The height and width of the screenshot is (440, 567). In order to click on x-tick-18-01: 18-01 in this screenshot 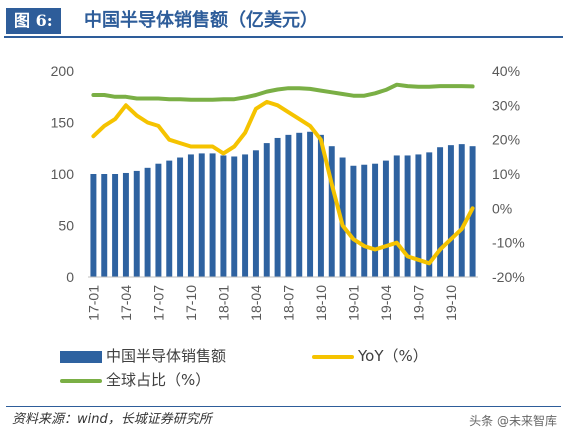, I will do `click(223, 303)`.